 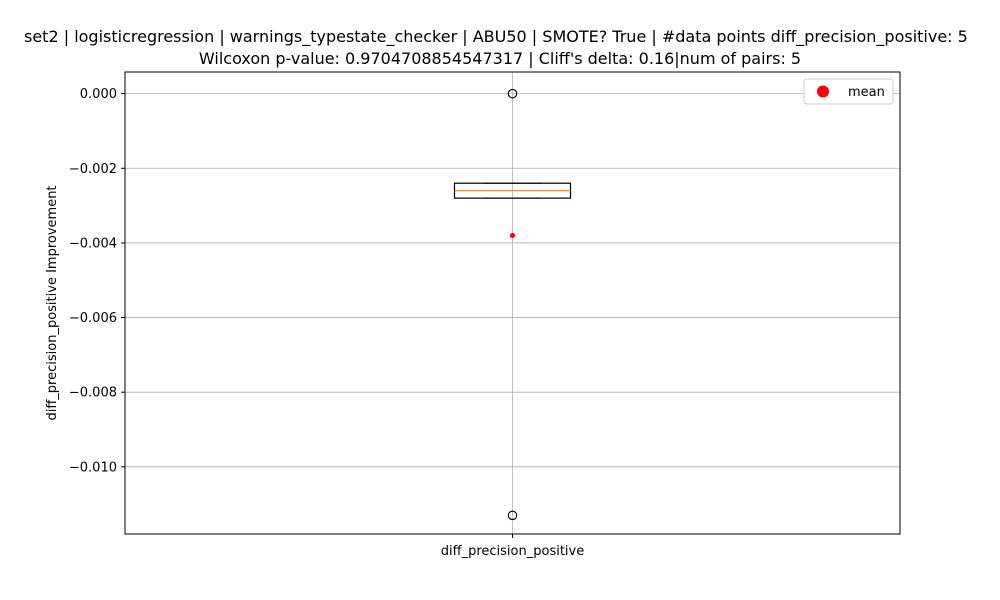 What do you see at coordinates (512, 235) in the screenshot?
I see `mean-marker` at bounding box center [512, 235].